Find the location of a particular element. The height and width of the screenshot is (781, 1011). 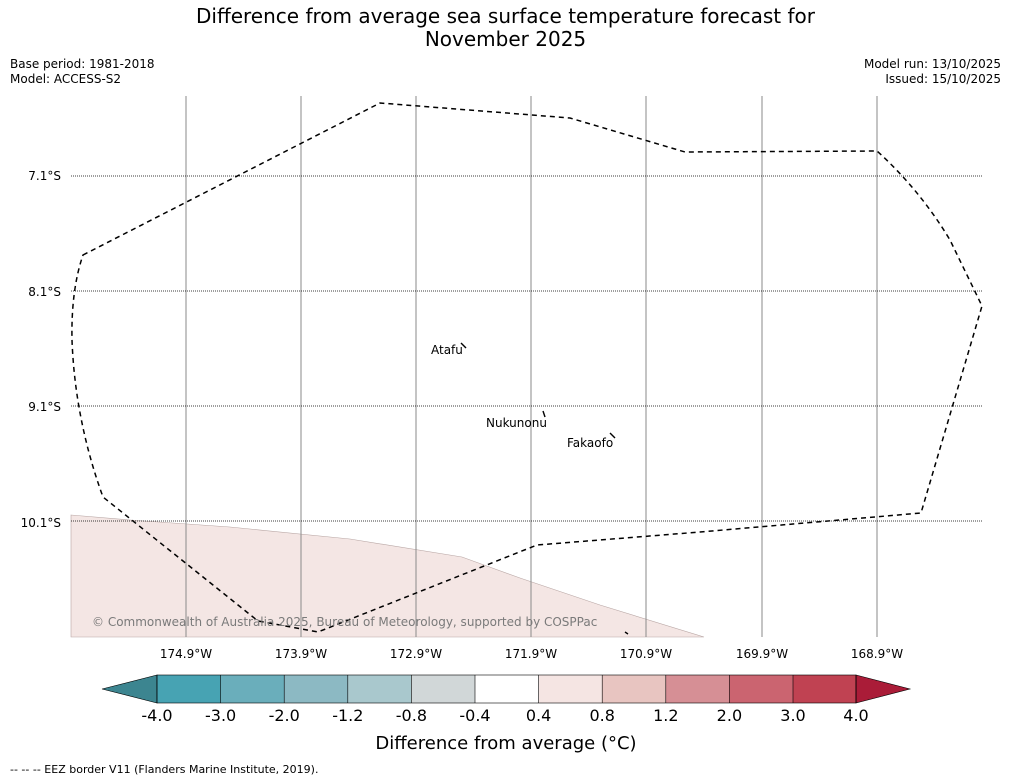

lat-label-10-1: 10.1°S is located at coordinates (41, 523).